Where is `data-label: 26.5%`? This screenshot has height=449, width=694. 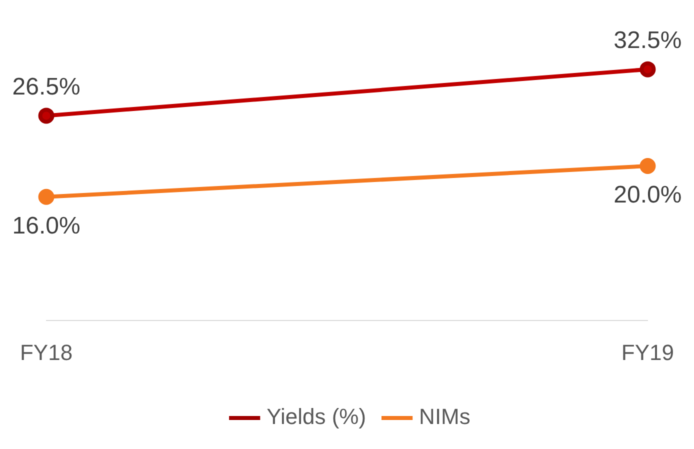 data-label: 26.5% is located at coordinates (46, 86).